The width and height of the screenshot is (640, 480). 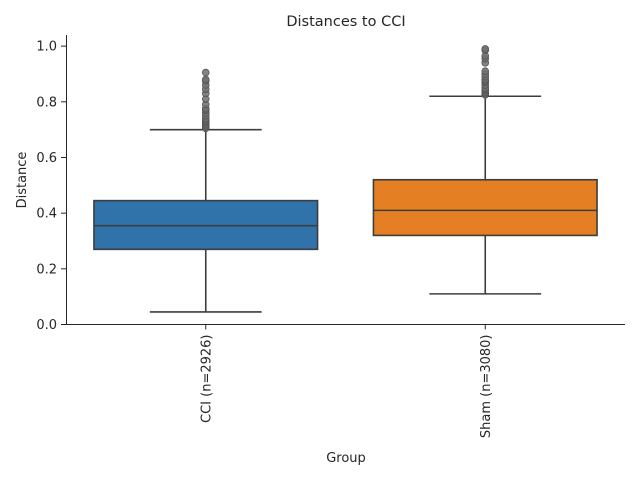 What do you see at coordinates (206, 379) in the screenshot?
I see `x-tick-label: CCI (n=2926)` at bounding box center [206, 379].